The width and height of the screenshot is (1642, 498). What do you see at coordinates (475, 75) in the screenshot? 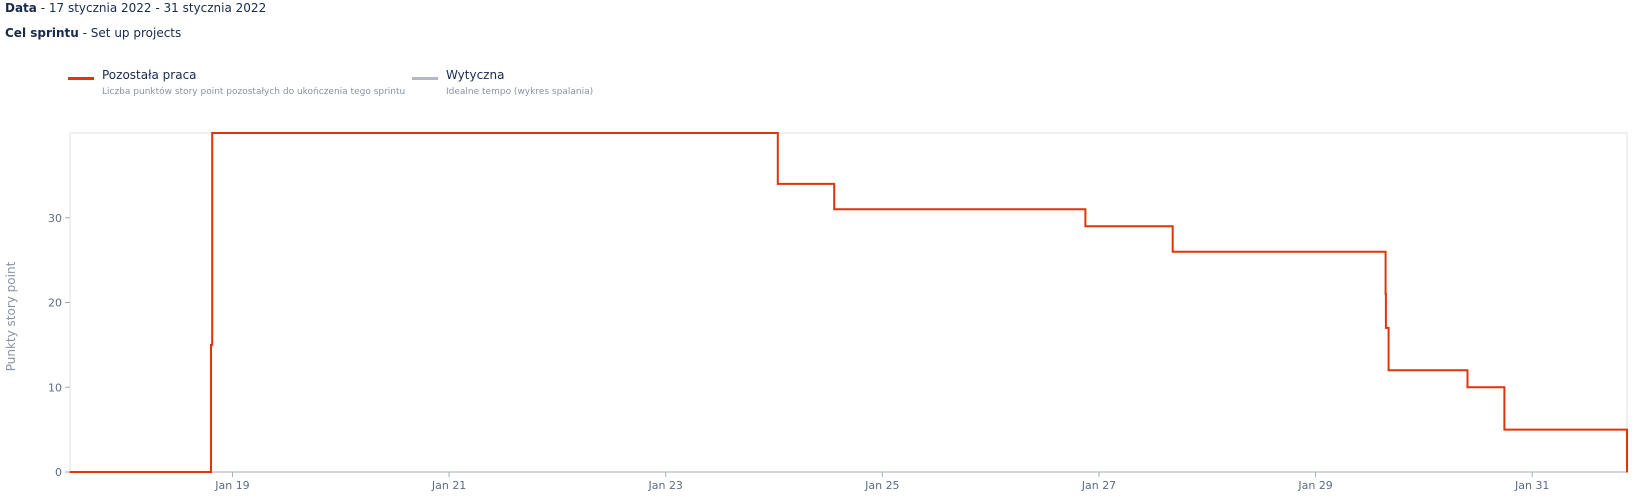
I see `legend-label-guideline: Wytyczna` at bounding box center [475, 75].